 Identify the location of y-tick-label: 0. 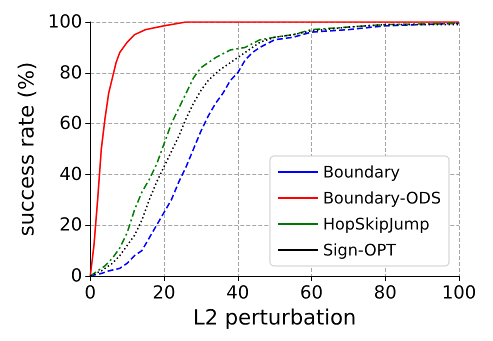
(76, 276).